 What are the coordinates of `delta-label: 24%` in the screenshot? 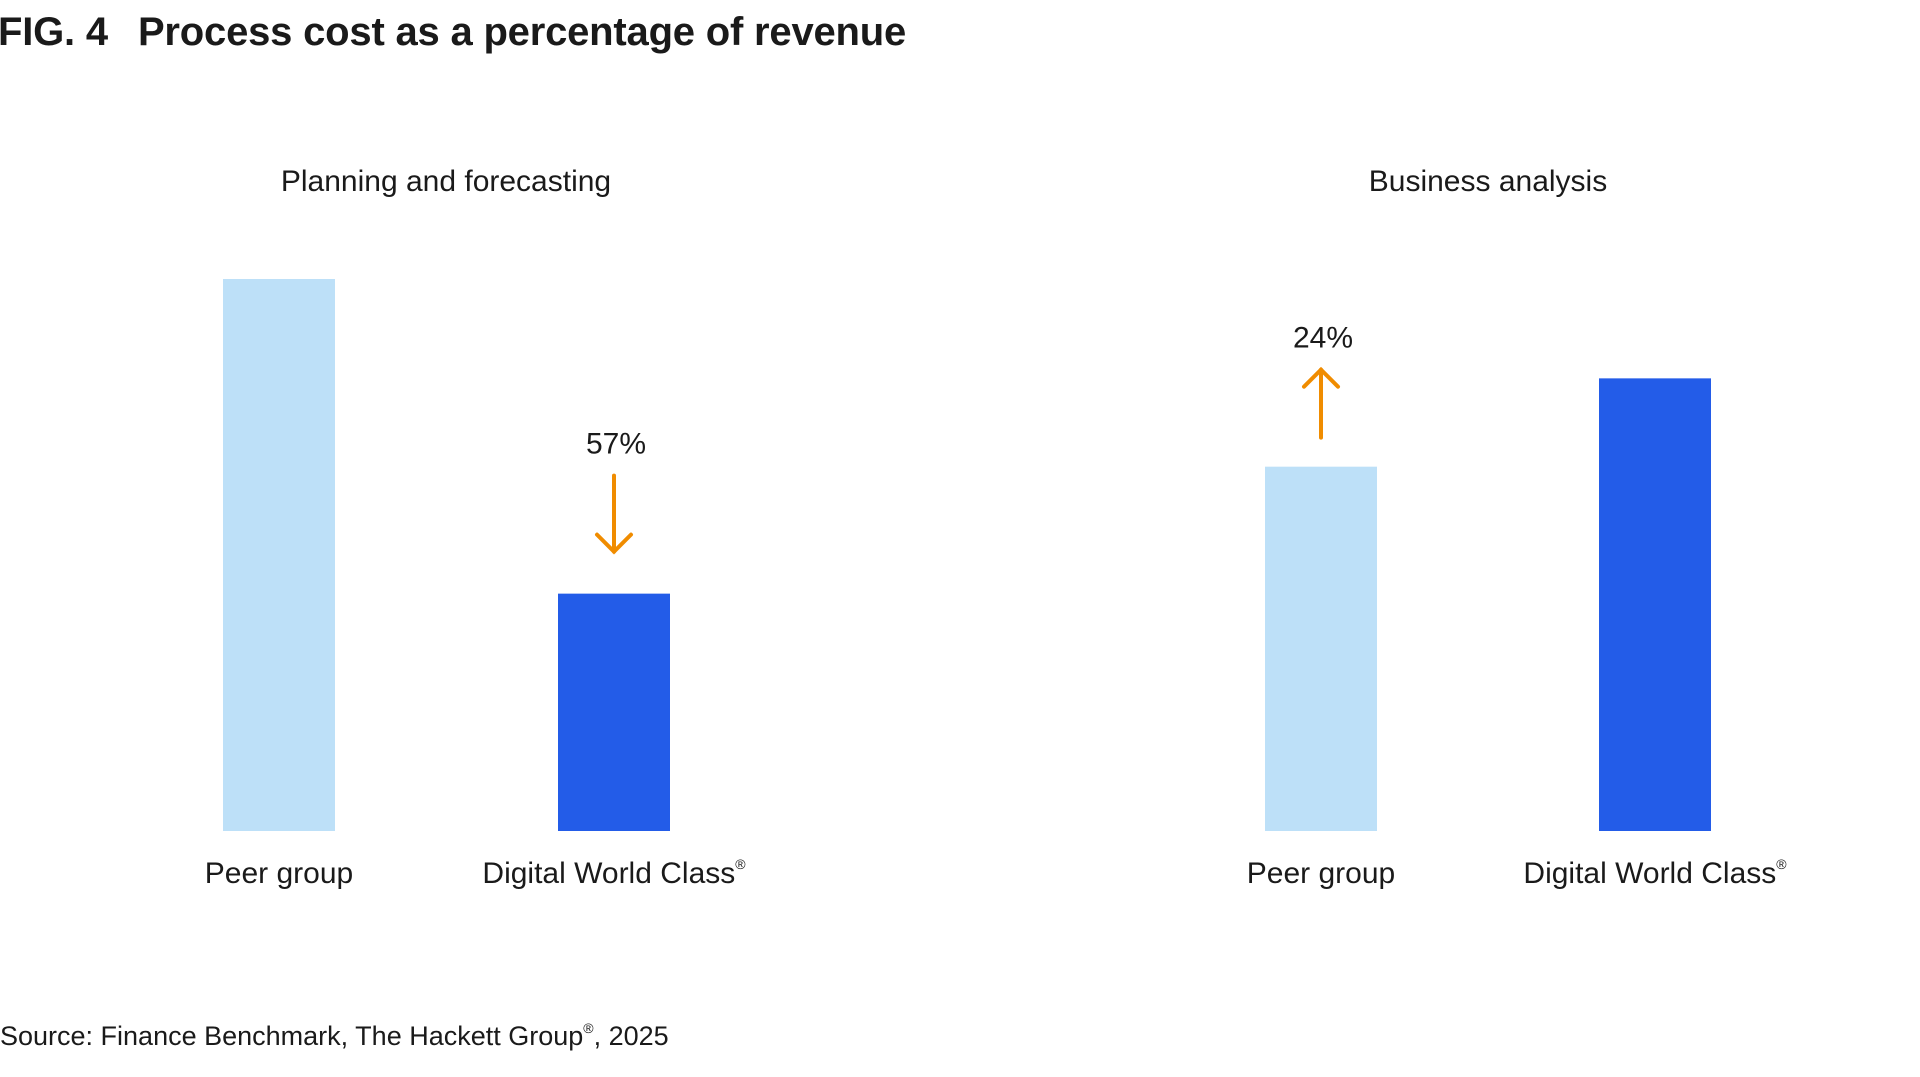 It's located at (1323, 338).